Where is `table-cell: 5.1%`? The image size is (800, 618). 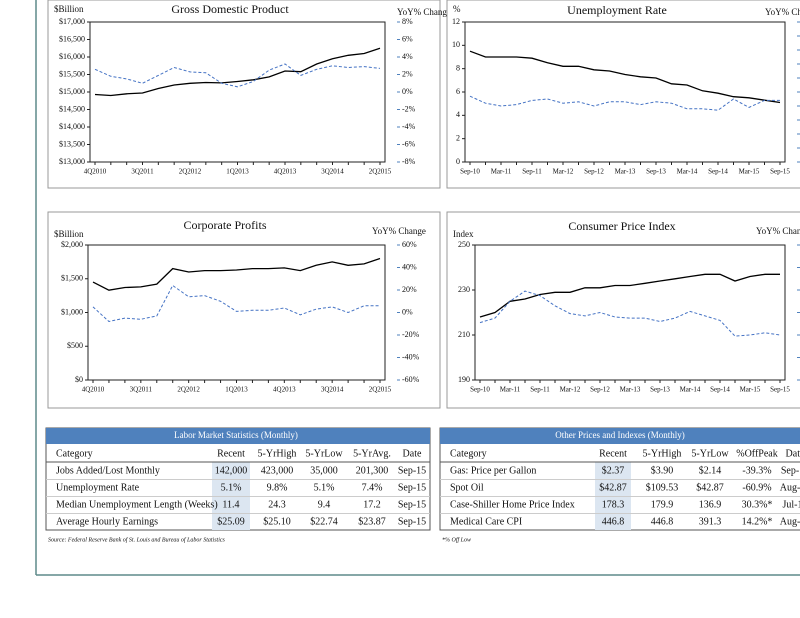 table-cell: 5.1% is located at coordinates (231, 487).